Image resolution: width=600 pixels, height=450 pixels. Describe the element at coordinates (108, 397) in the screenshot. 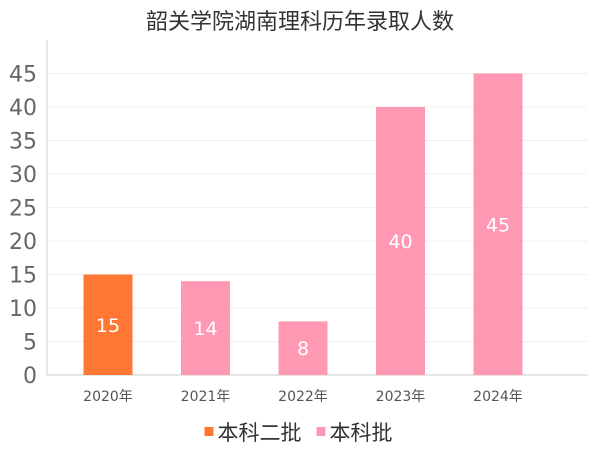

I see `x-tick-label: 2020年` at that location.